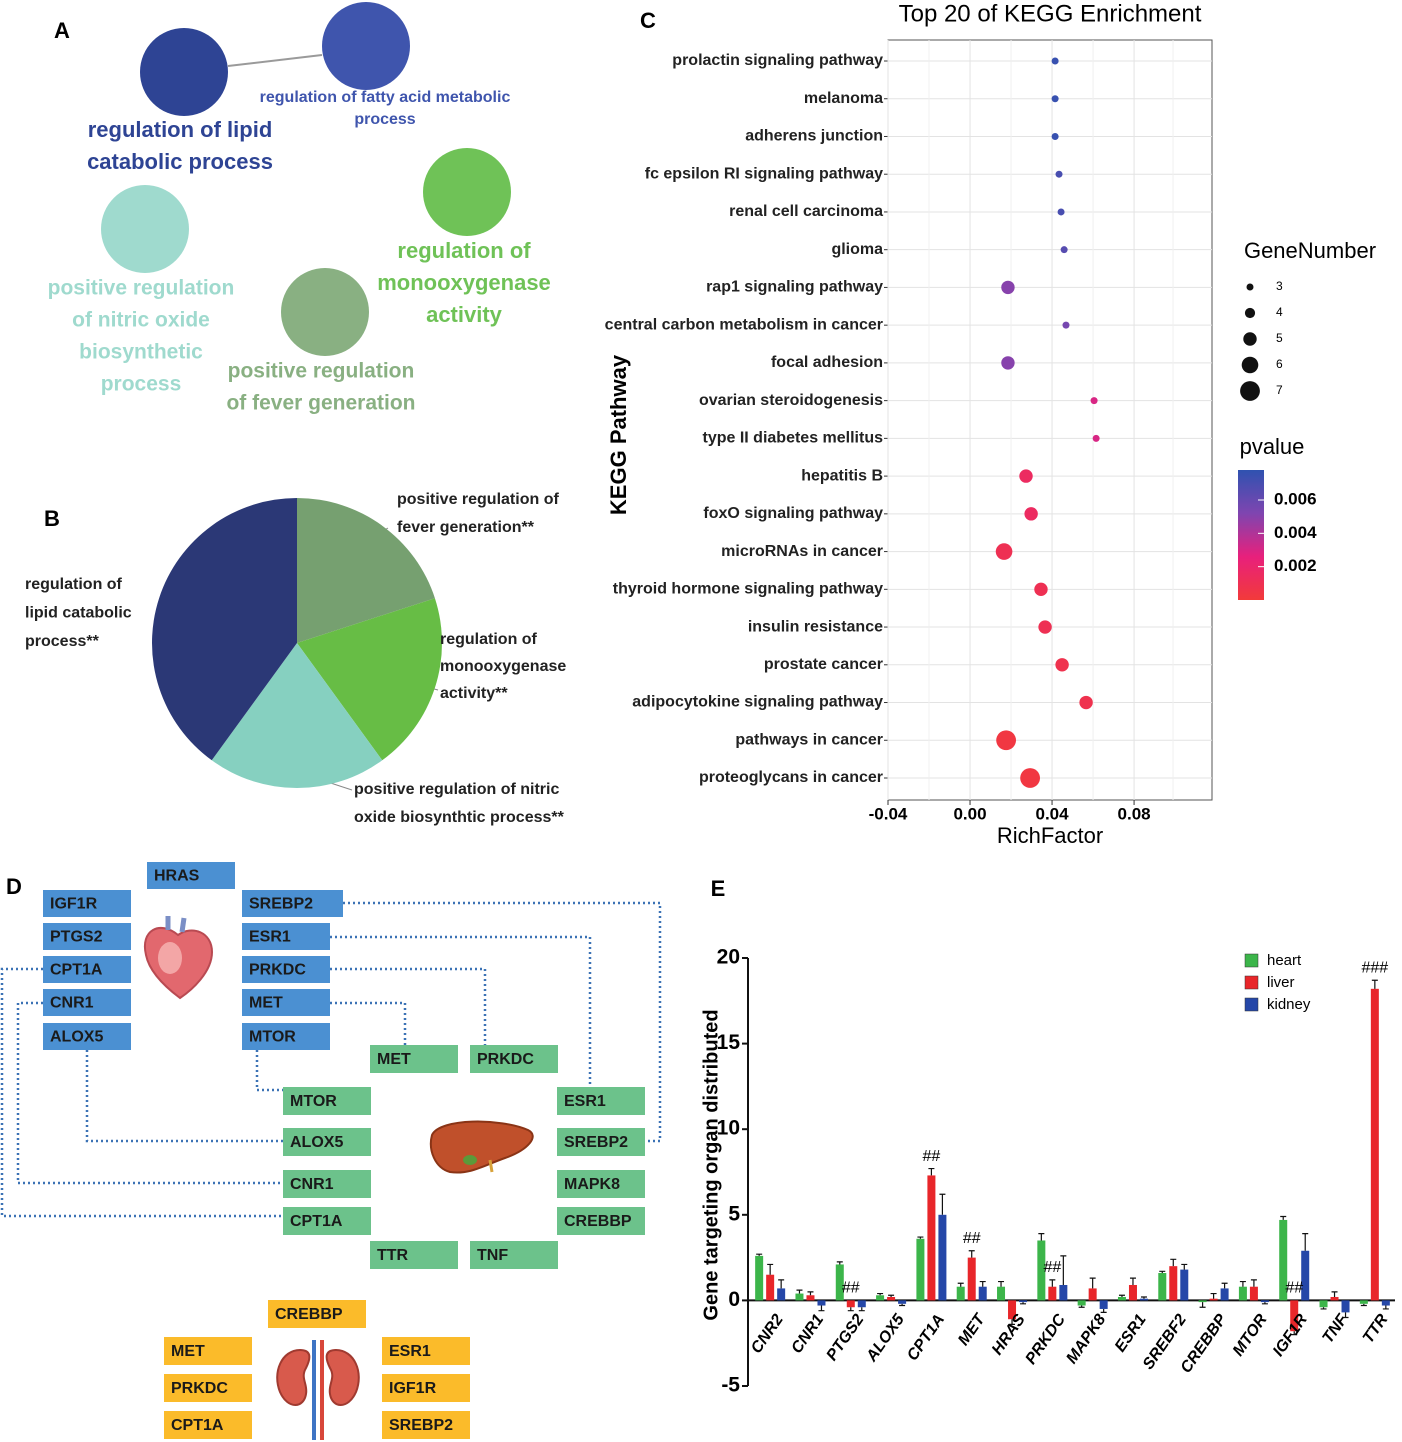 This screenshot has width=1402, height=1442. I want to click on x-tick-label: CNR2, so click(767, 1334).